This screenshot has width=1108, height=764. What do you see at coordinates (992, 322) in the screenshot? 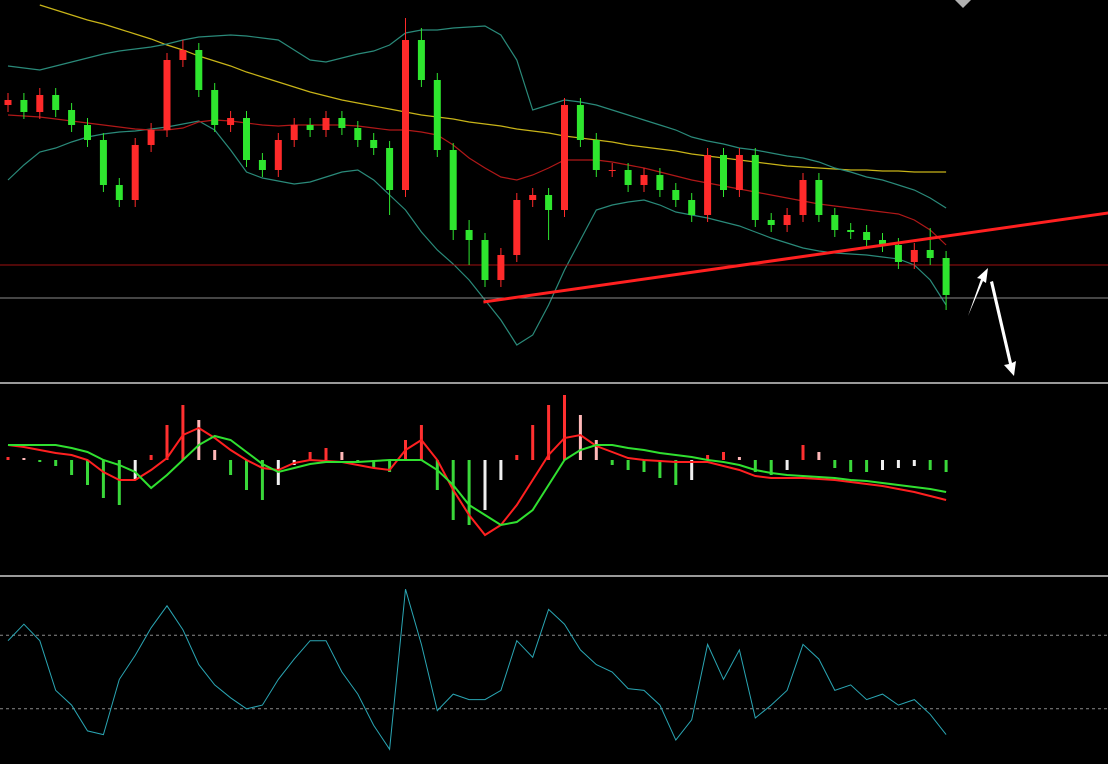
I see `arrows` at bounding box center [992, 322].